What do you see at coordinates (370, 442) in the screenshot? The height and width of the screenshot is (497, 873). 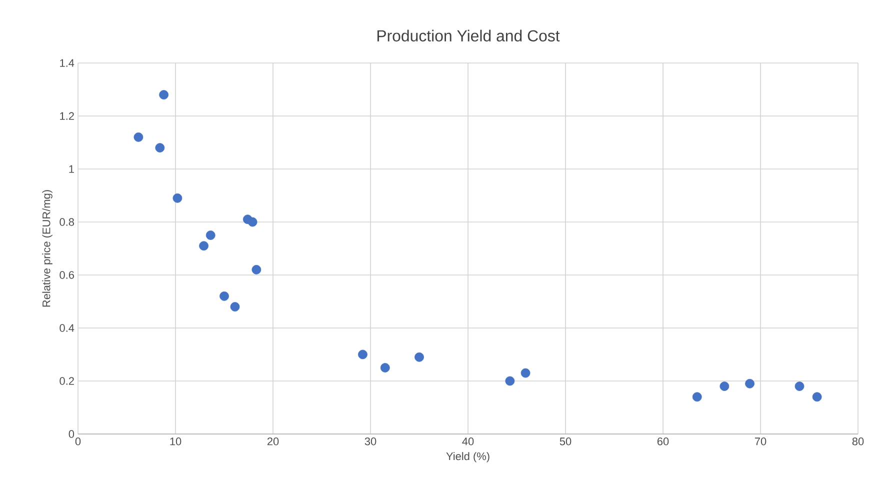 I see `x-tick-label: 30` at bounding box center [370, 442].